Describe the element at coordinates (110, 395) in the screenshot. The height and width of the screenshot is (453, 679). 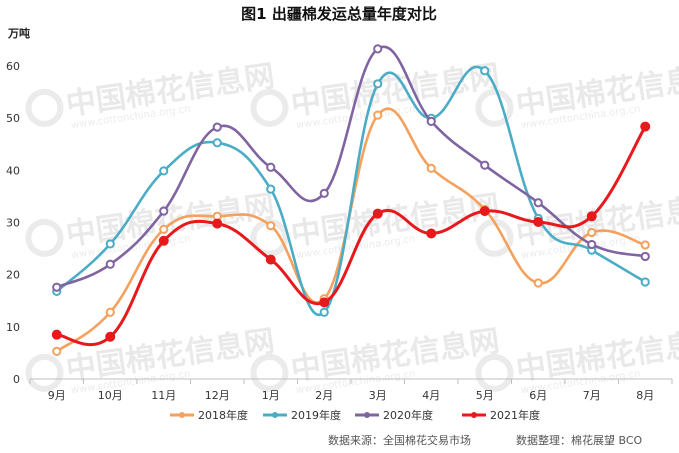
I see `x-tick-label: 10月` at that location.